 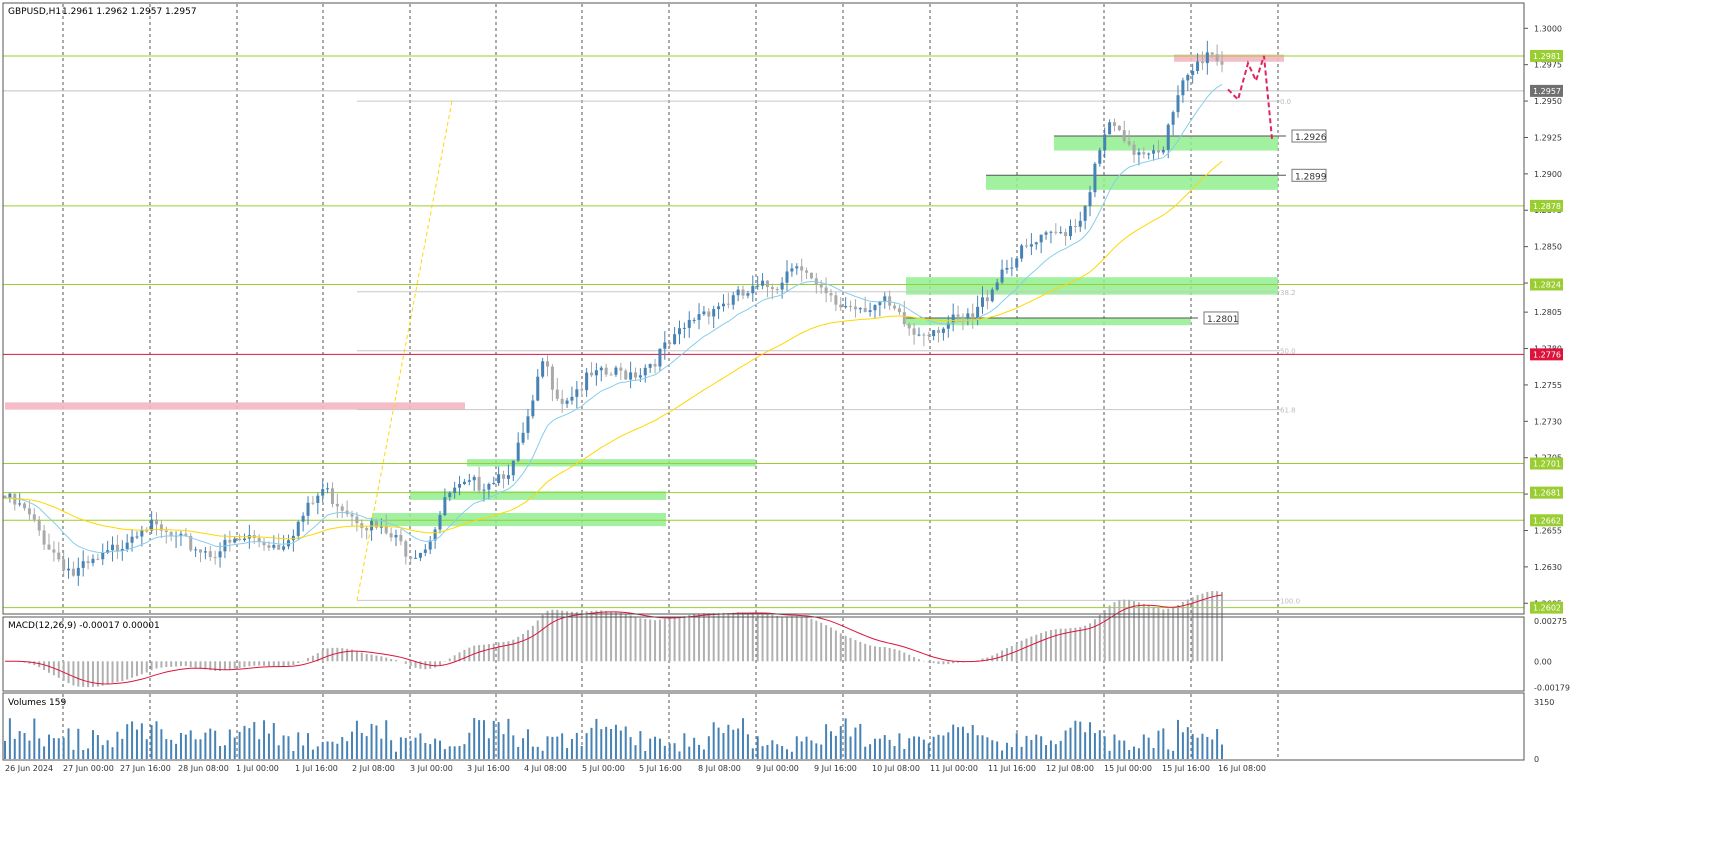 I want to click on fib-level-label: 0.0, so click(x=1285, y=102).